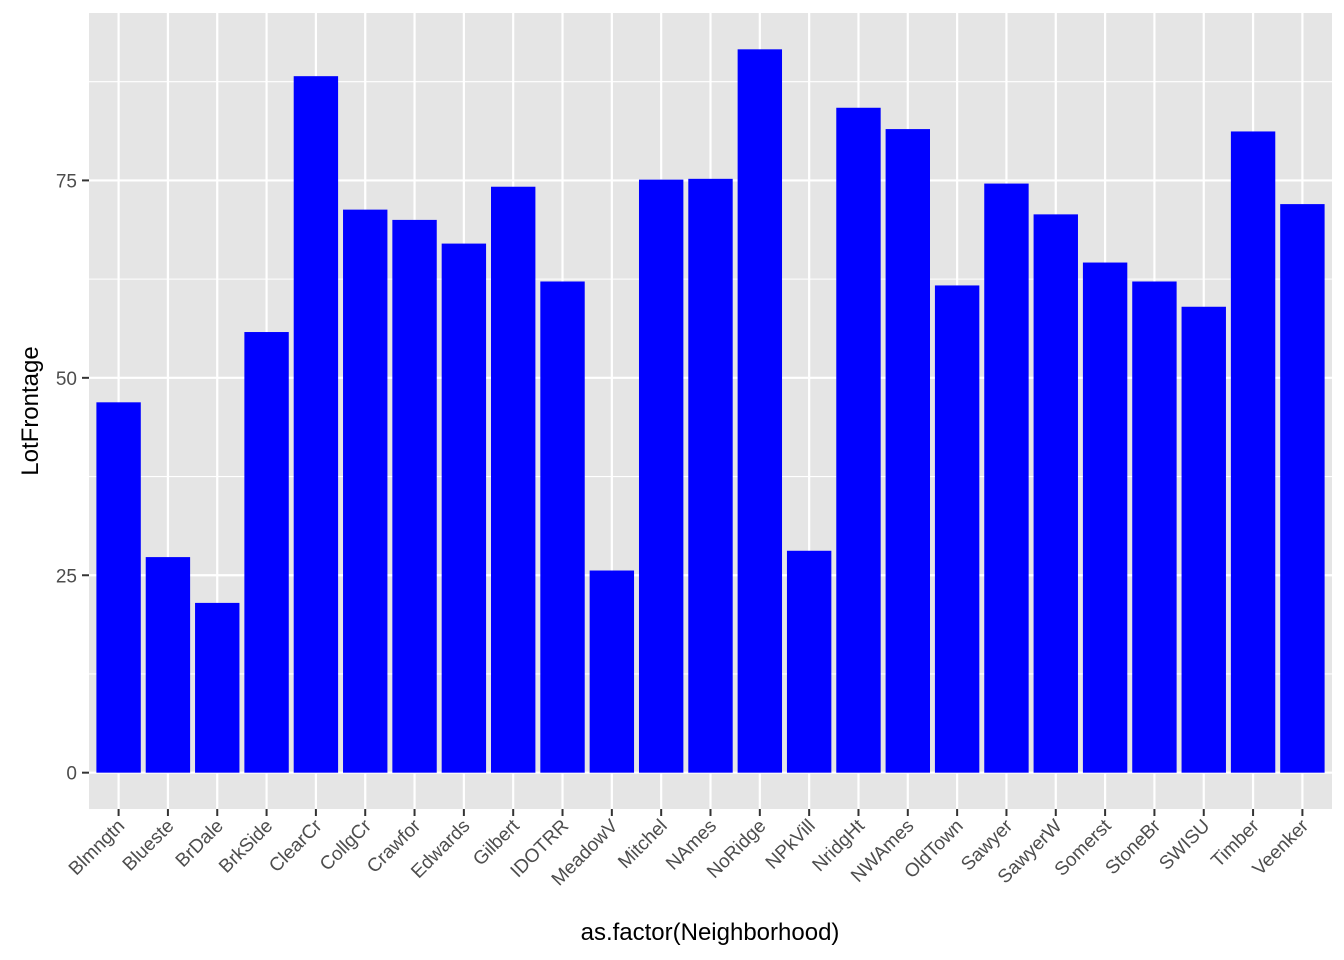 The width and height of the screenshot is (1344, 960). Describe the element at coordinates (246, 847) in the screenshot. I see `x-tick-label: BrkSide` at that location.